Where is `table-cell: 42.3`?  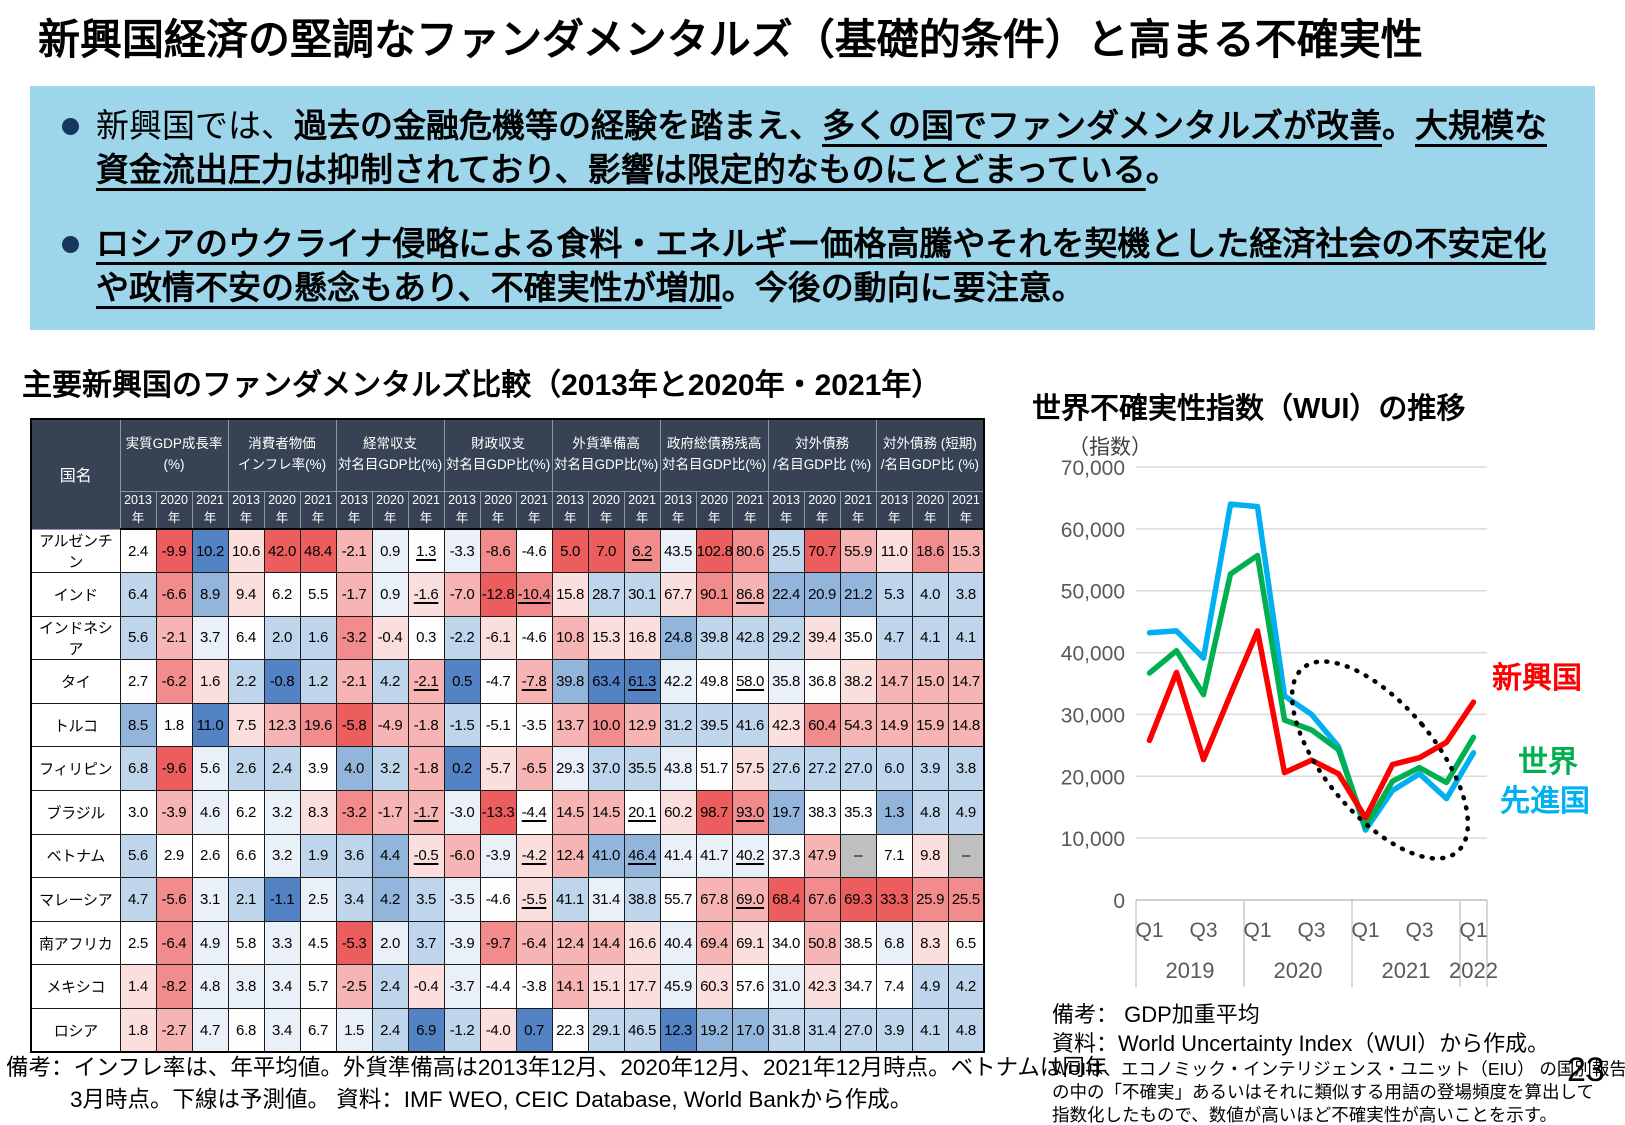
table-cell: 42.3 is located at coordinates (822, 987).